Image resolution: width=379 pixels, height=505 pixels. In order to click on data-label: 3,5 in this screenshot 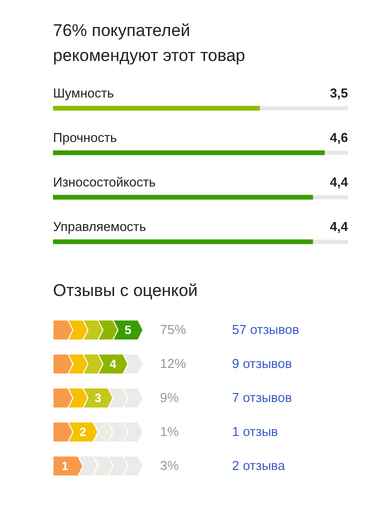, I will do `click(339, 92)`.